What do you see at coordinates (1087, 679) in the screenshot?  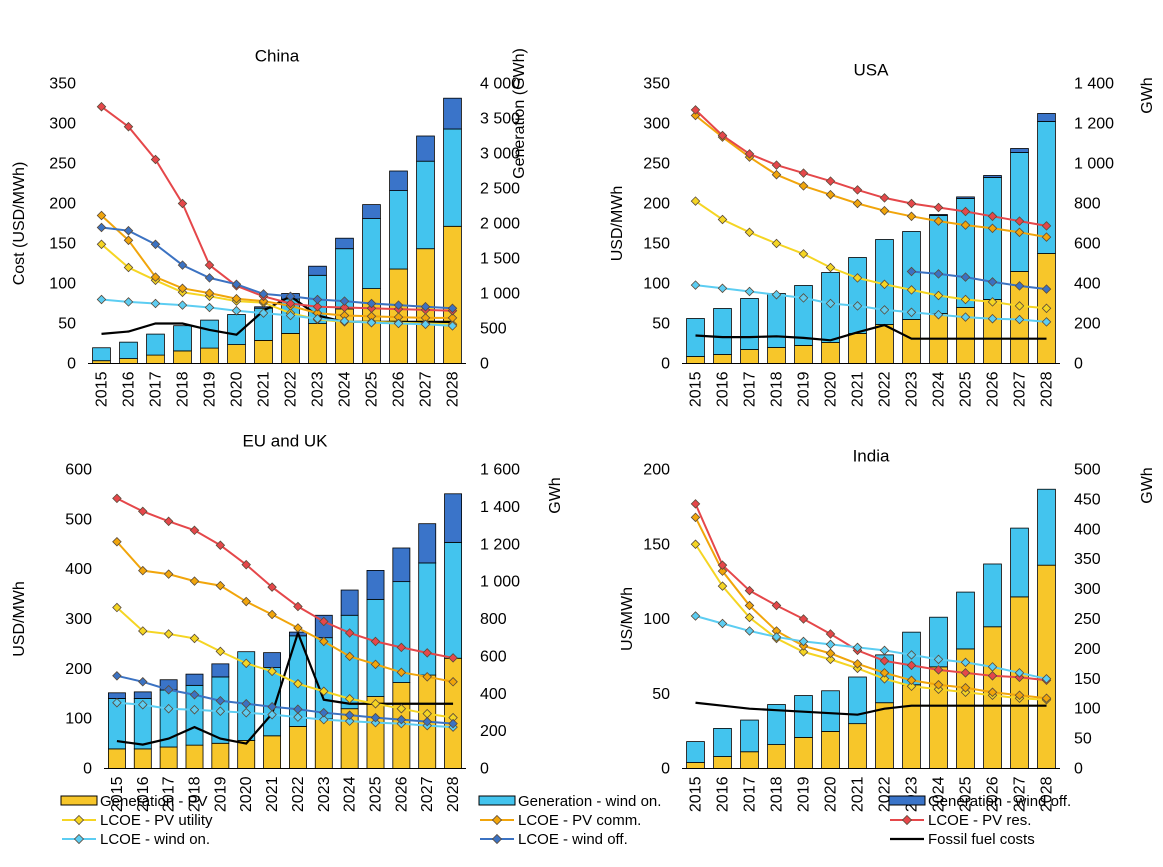 I see `y2-tick-label: 150` at bounding box center [1087, 679].